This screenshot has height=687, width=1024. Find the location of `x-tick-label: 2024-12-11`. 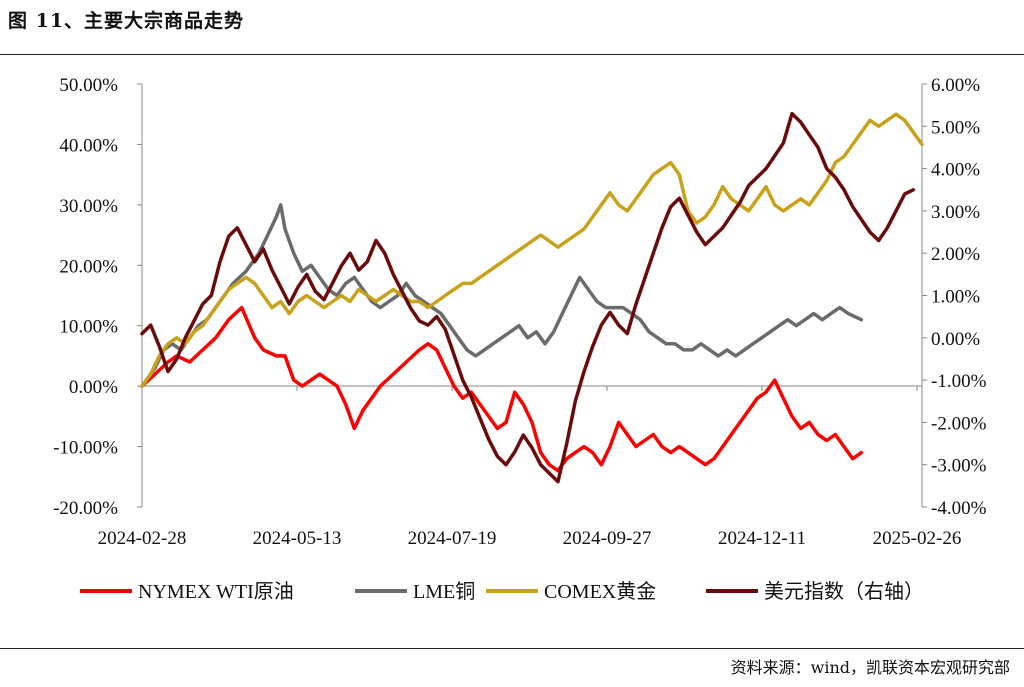

x-tick-label: 2024-12-11 is located at coordinates (762, 538).